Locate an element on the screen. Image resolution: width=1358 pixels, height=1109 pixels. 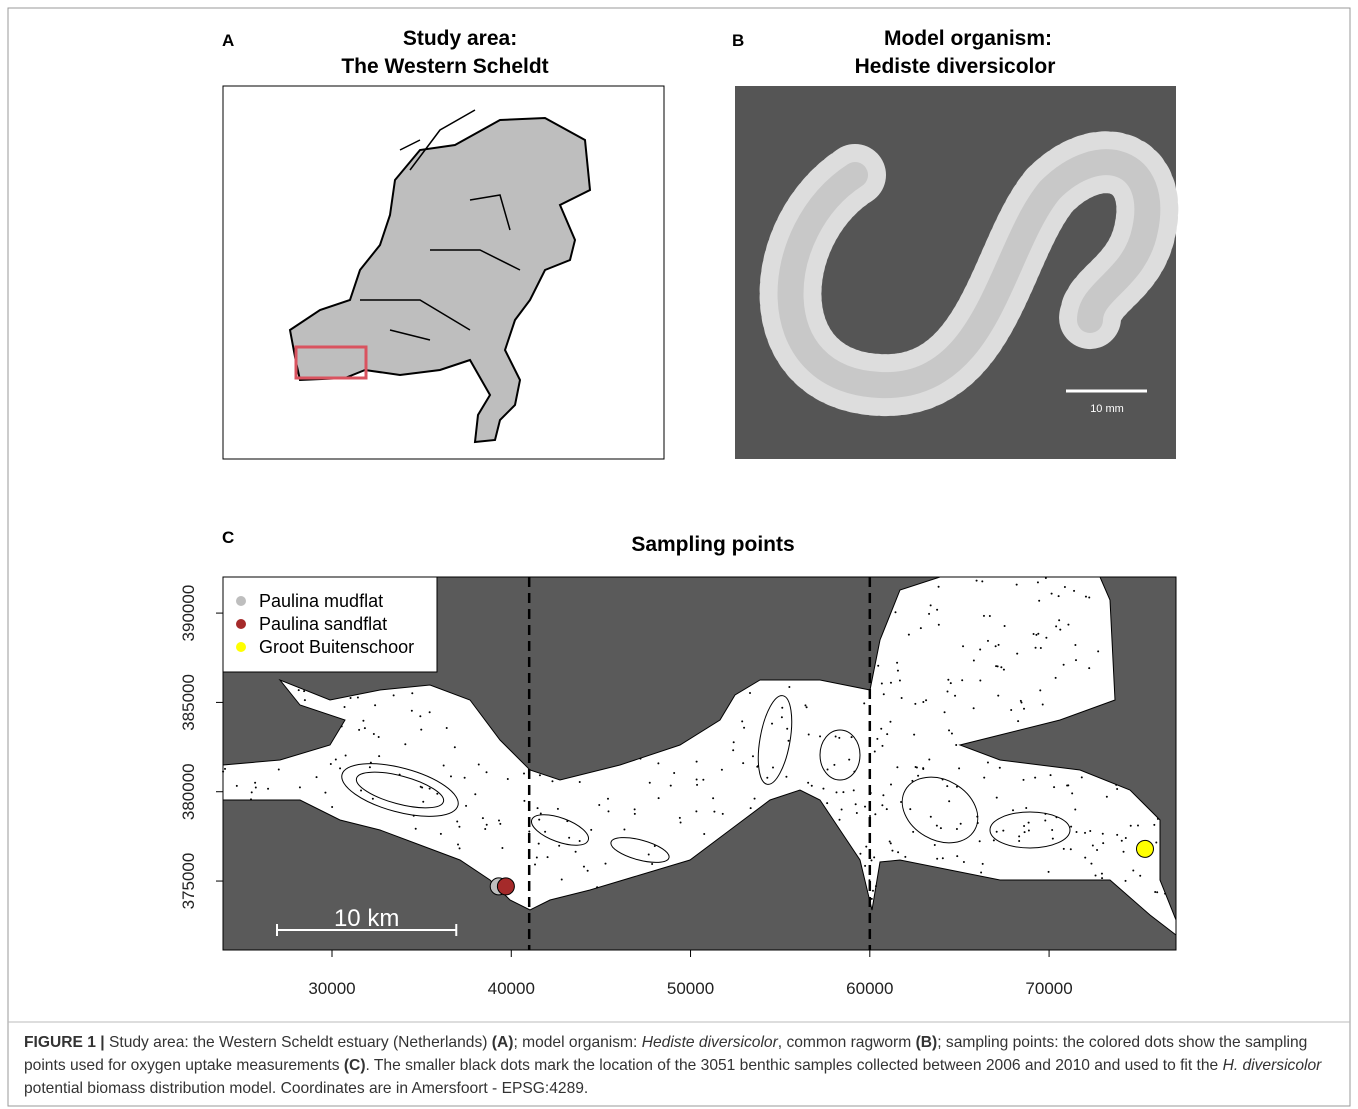
legend-swatch is located at coordinates (241, 601).